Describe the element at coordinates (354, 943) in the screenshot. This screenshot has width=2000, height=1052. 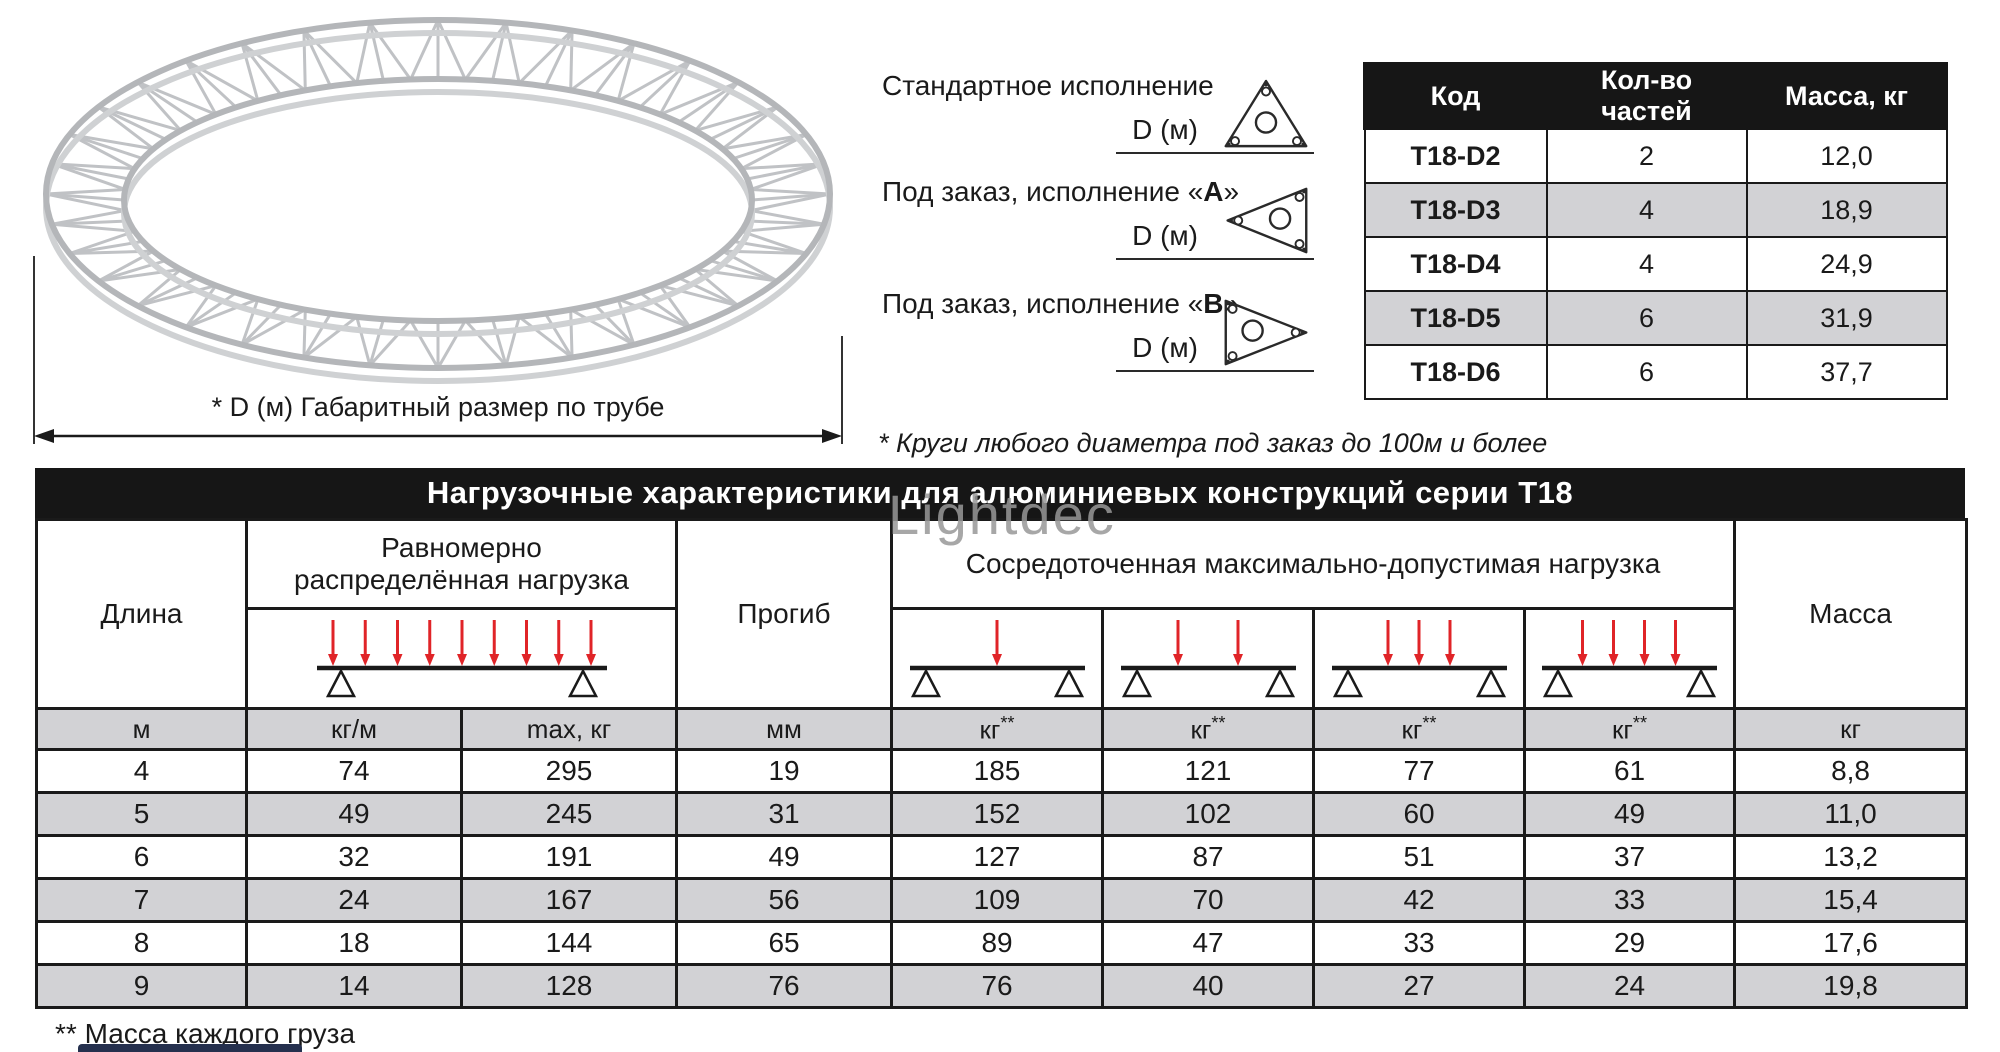
I see `data-cell: 18` at that location.